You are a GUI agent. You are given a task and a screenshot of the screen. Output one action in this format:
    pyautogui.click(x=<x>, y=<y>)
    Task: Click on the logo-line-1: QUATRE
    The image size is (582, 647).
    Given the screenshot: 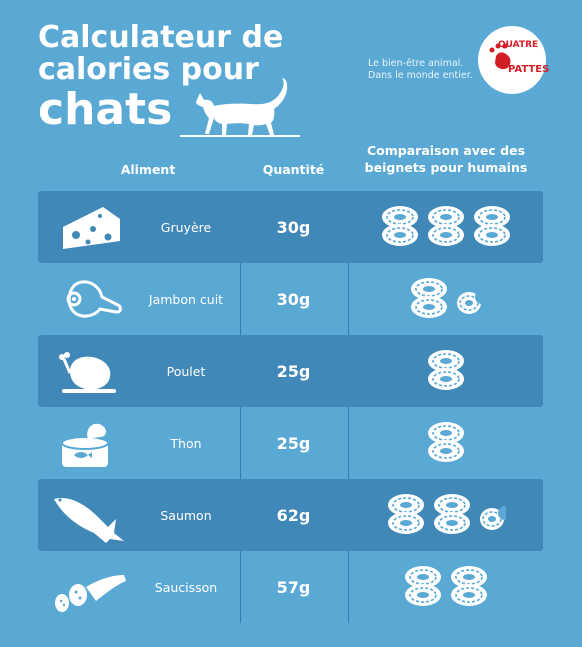 What is the action you would take?
    pyautogui.click(x=518, y=45)
    